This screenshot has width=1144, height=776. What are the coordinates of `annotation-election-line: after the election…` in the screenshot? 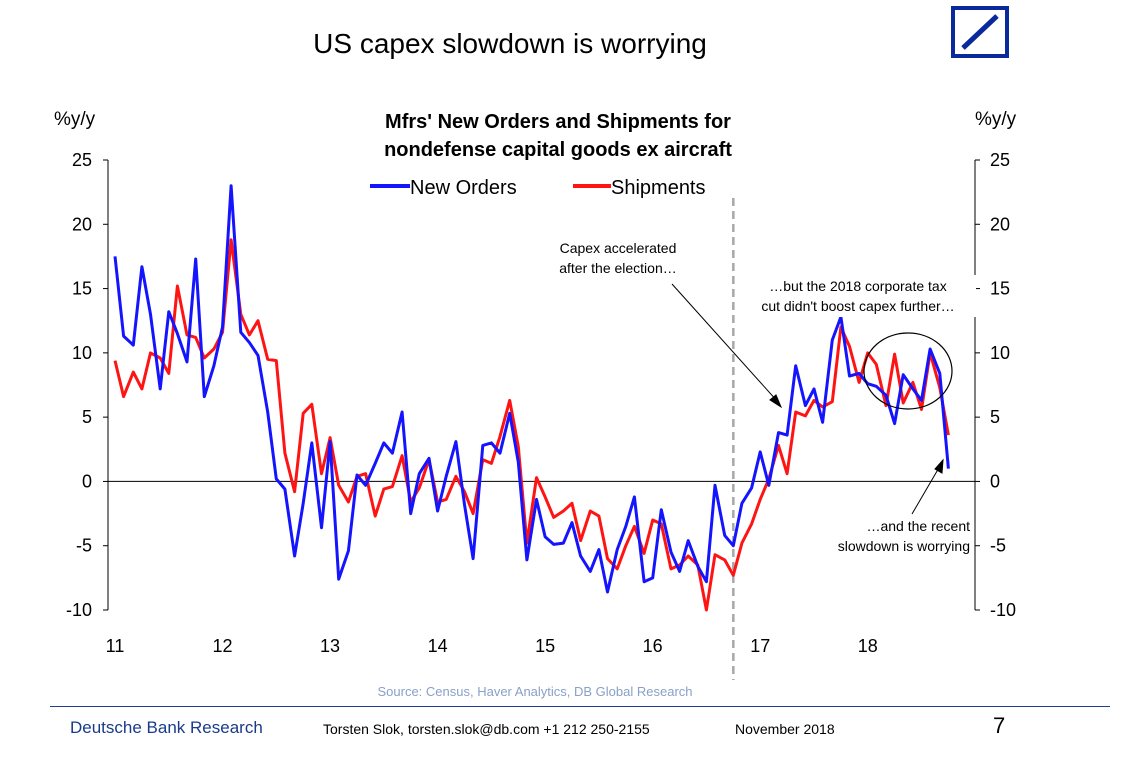 It's located at (618, 268).